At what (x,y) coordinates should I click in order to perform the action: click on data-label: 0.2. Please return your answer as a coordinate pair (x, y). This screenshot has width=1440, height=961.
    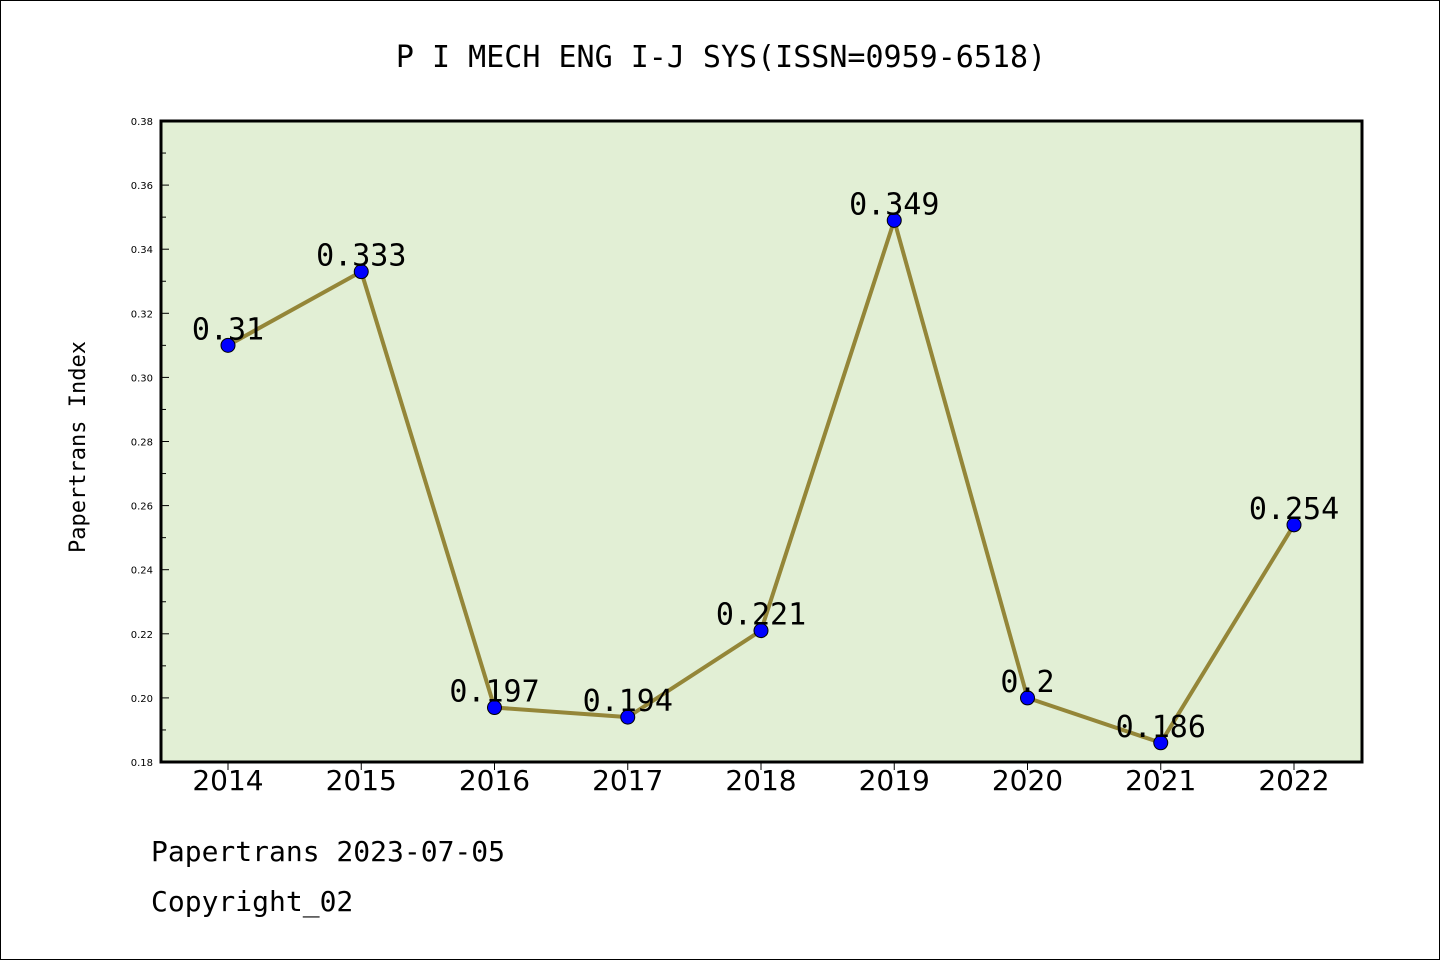
    Looking at the image, I should click on (1027, 682).